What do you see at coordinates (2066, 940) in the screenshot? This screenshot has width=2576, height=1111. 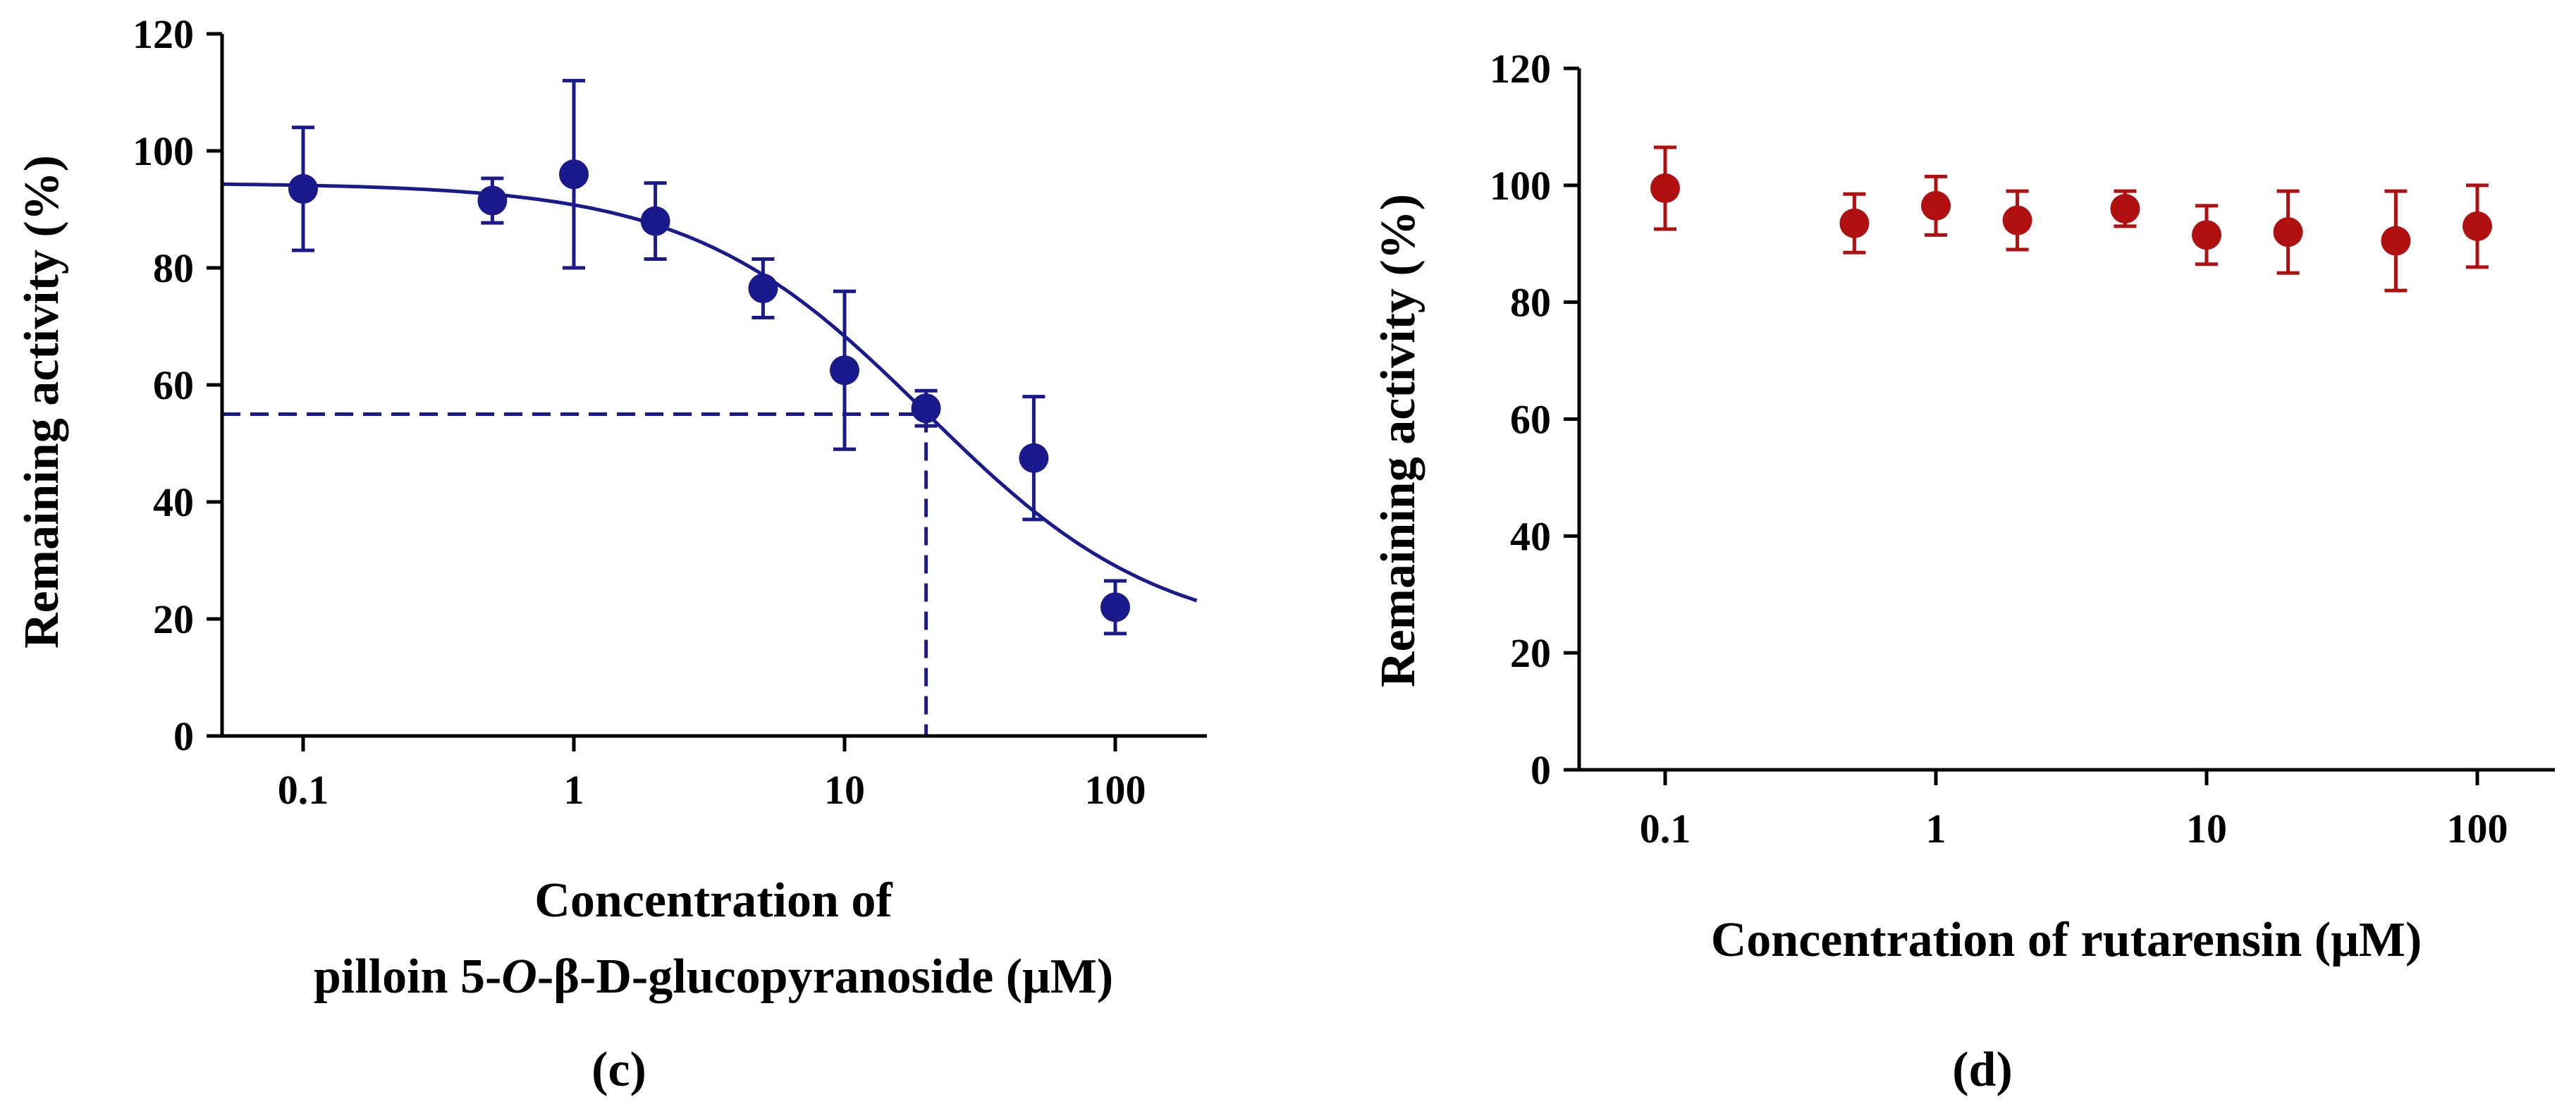 I see `chart-d-x-axis-title: Concentration of rutarensin (μM)` at bounding box center [2066, 940].